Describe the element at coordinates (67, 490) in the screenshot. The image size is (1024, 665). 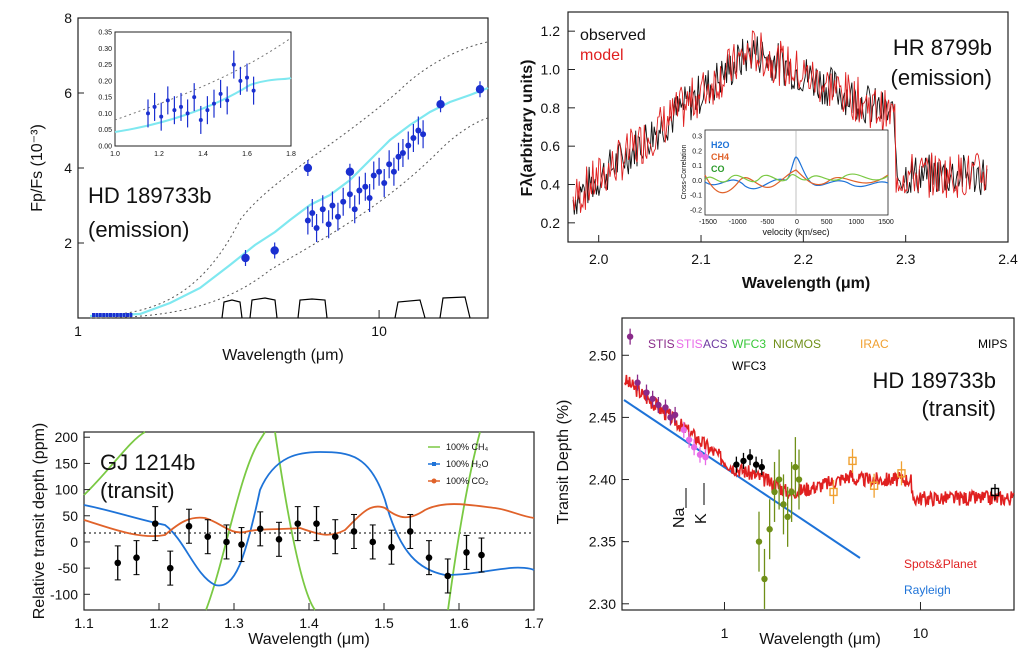
I see `p3-ytick-label: 100` at that location.